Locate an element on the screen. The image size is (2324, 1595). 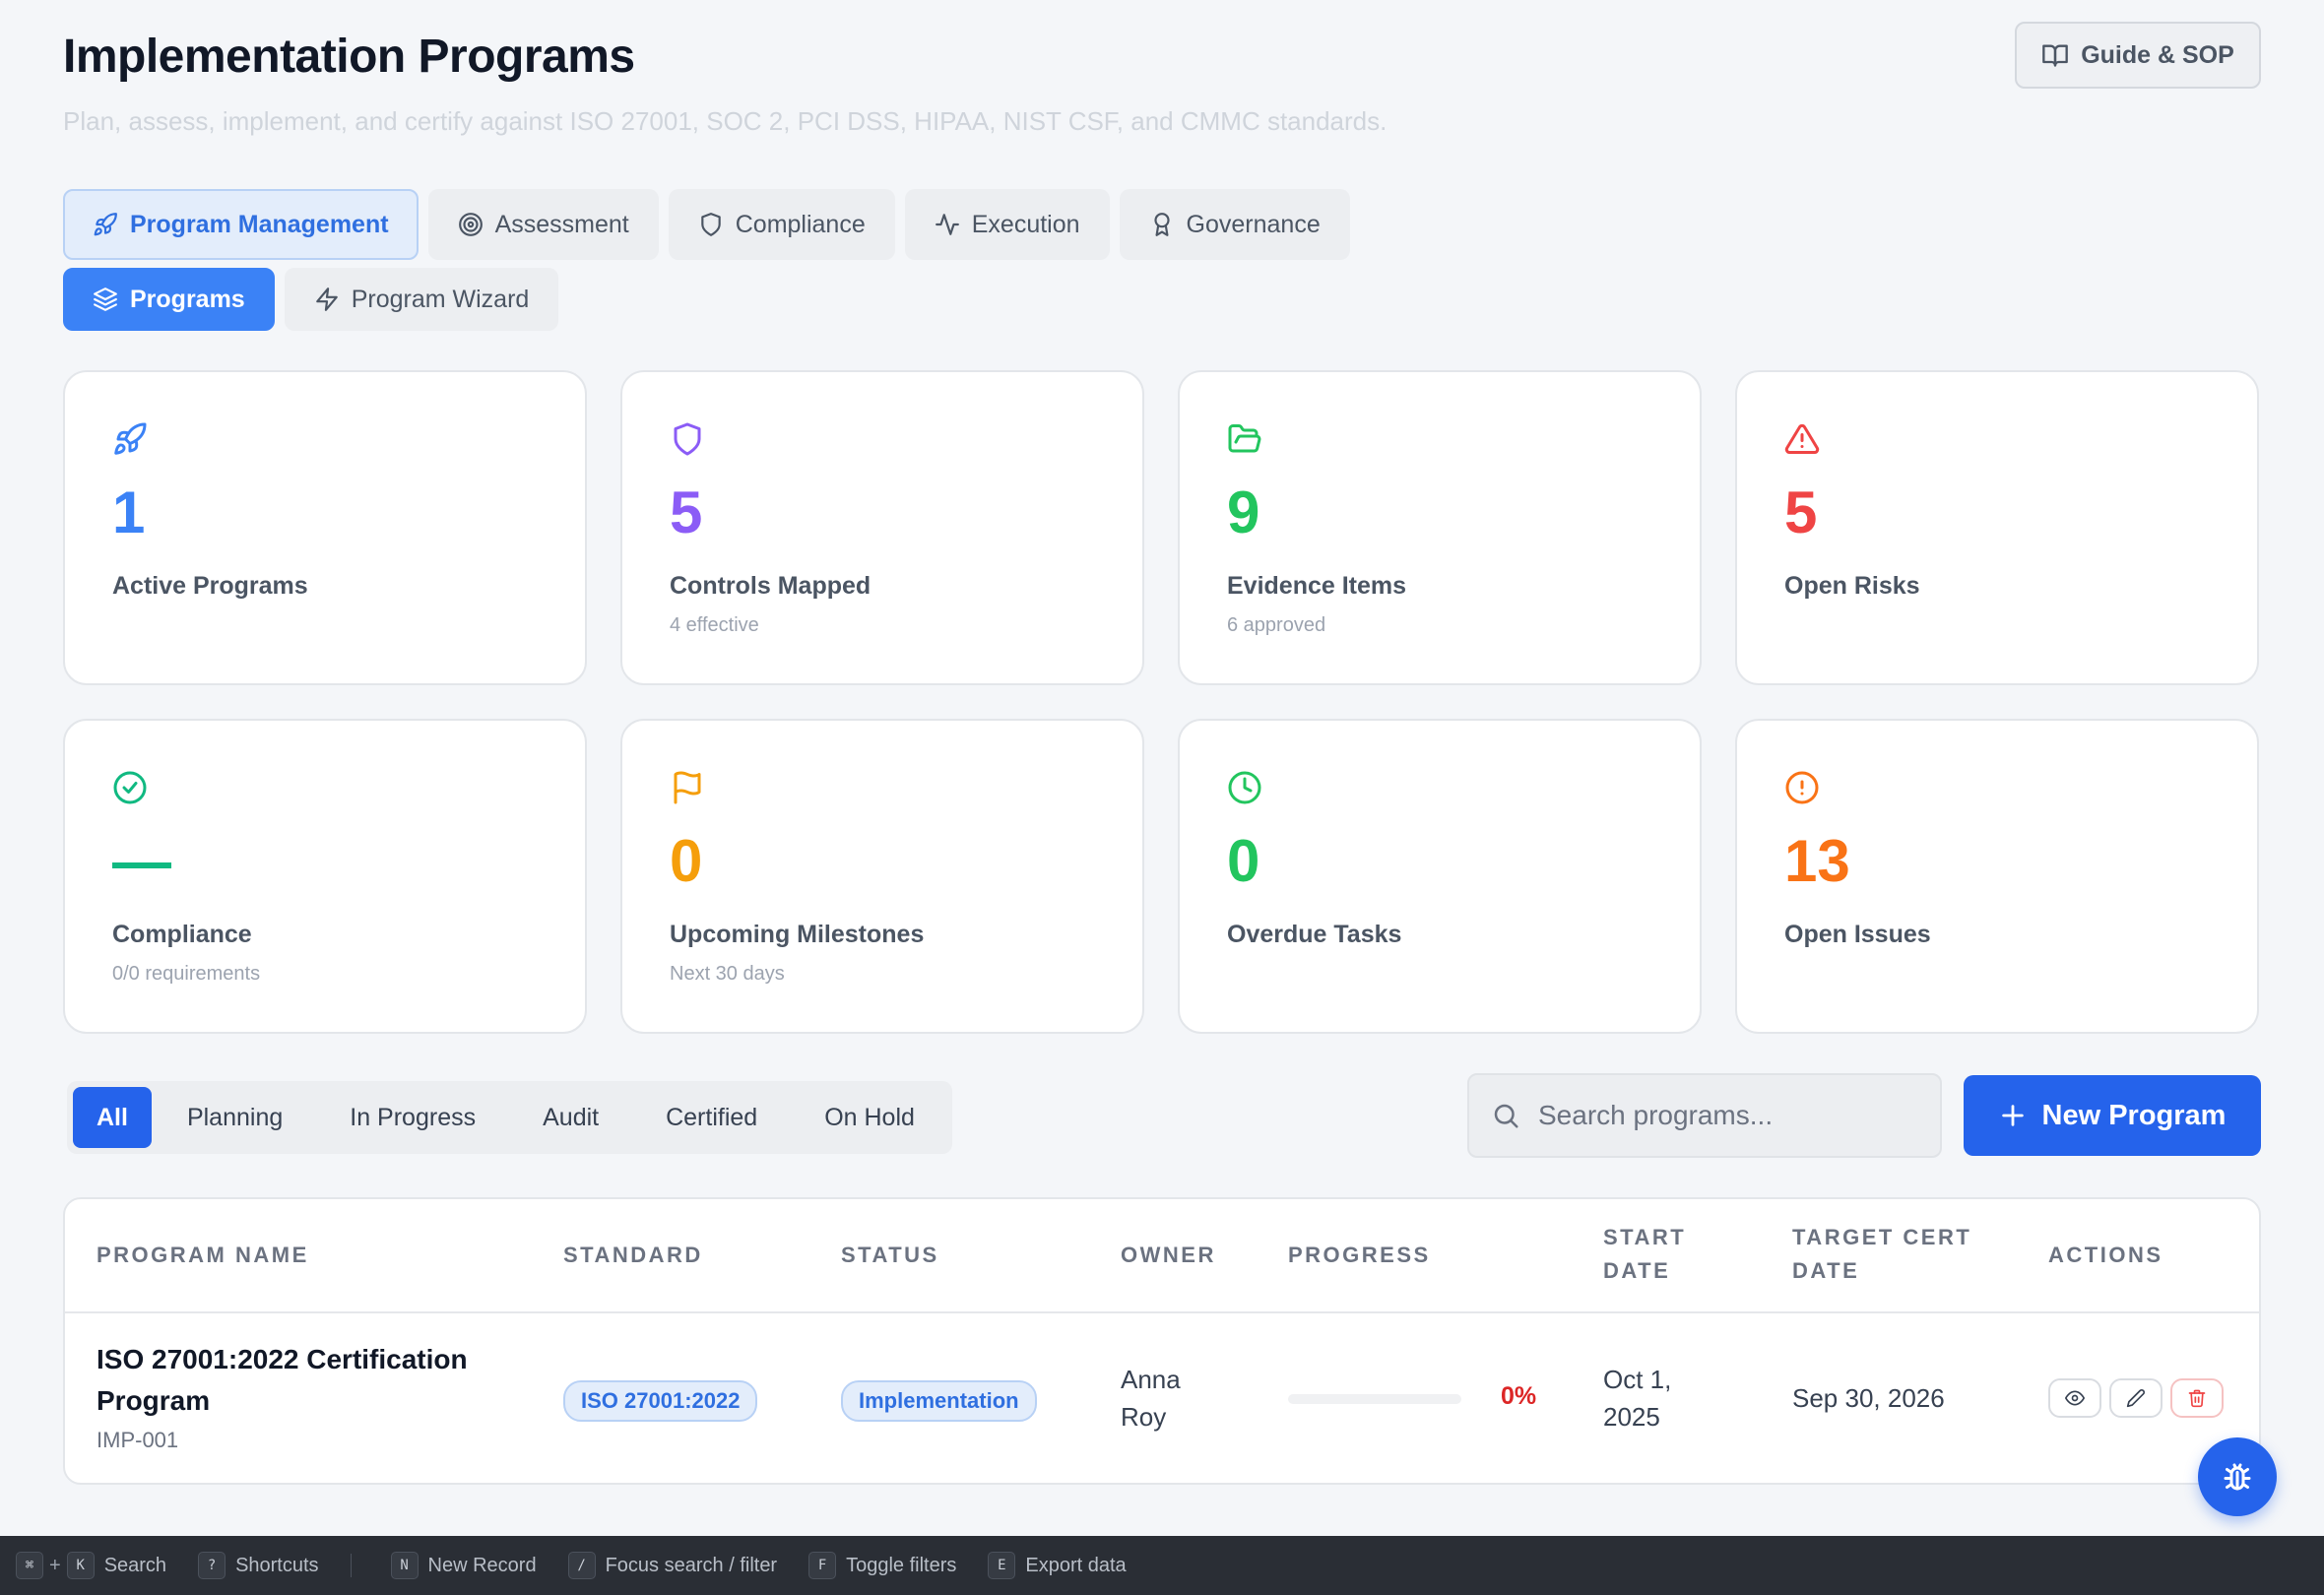
shortcut-export-data: E Export data is located at coordinates (1057, 1565).